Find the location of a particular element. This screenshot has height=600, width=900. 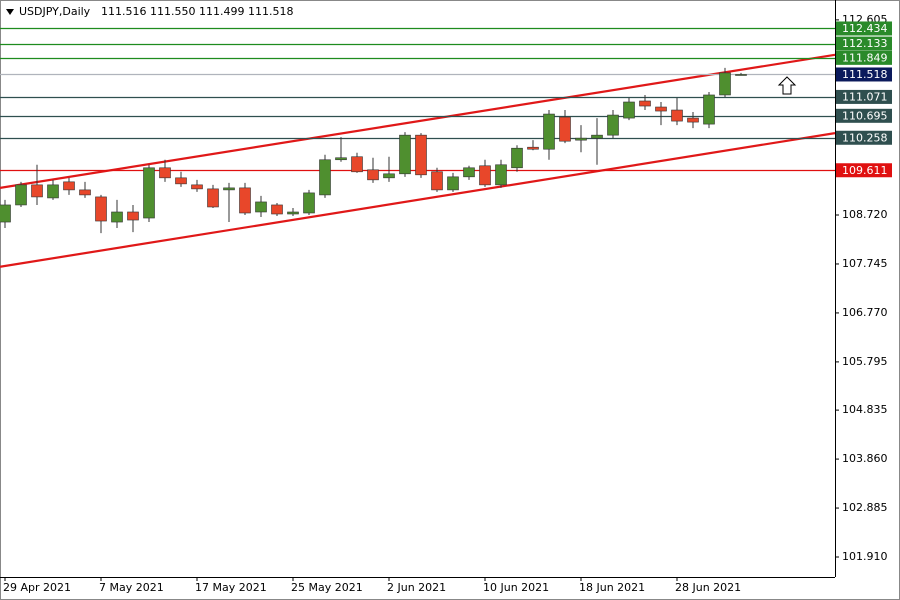

level-label: 112.434 is located at coordinates (865, 28).